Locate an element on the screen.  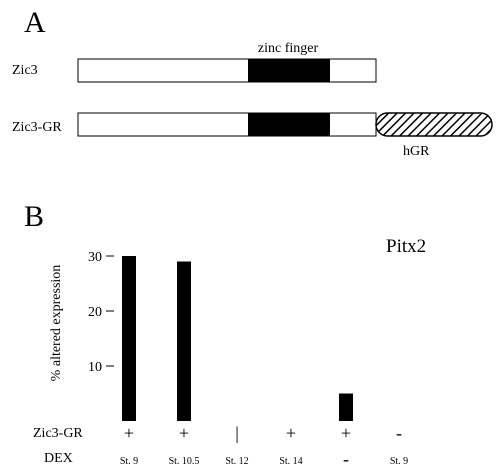
gene-label: Pitx2 is located at coordinates (406, 246).